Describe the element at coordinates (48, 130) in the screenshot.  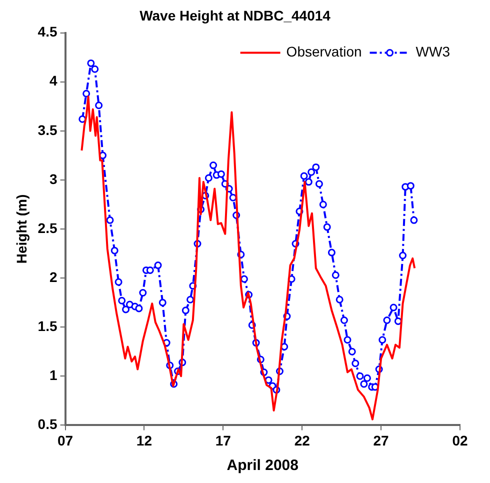
I see `y-tick-label: 3.5` at that location.